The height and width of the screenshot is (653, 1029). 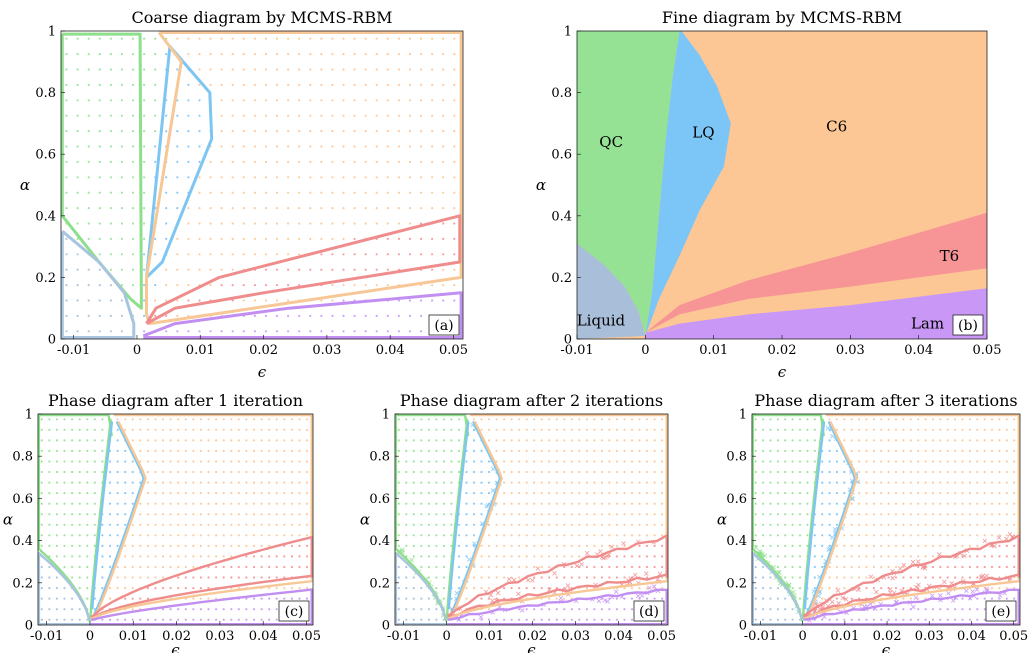 What do you see at coordinates (45, 216) in the screenshot?
I see `y-tick-label: 0.4` at bounding box center [45, 216].